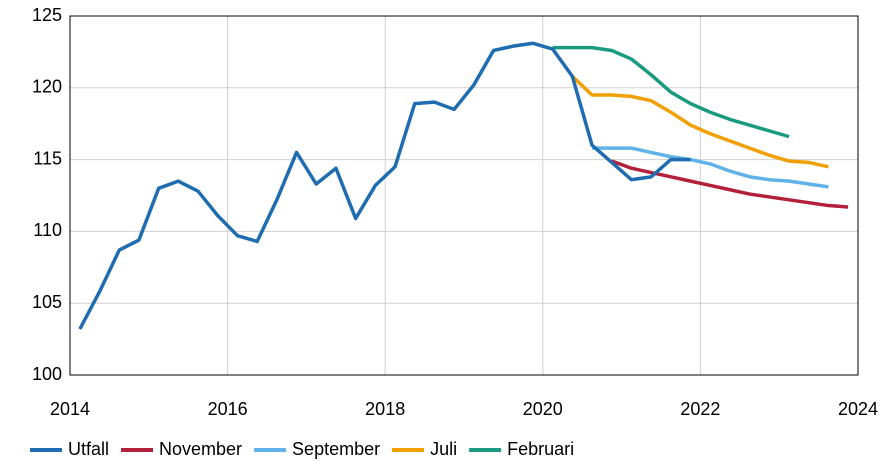 Image resolution: width=887 pixels, height=461 pixels. What do you see at coordinates (47, 158) in the screenshot?
I see `y-tick-label: 115` at bounding box center [47, 158].